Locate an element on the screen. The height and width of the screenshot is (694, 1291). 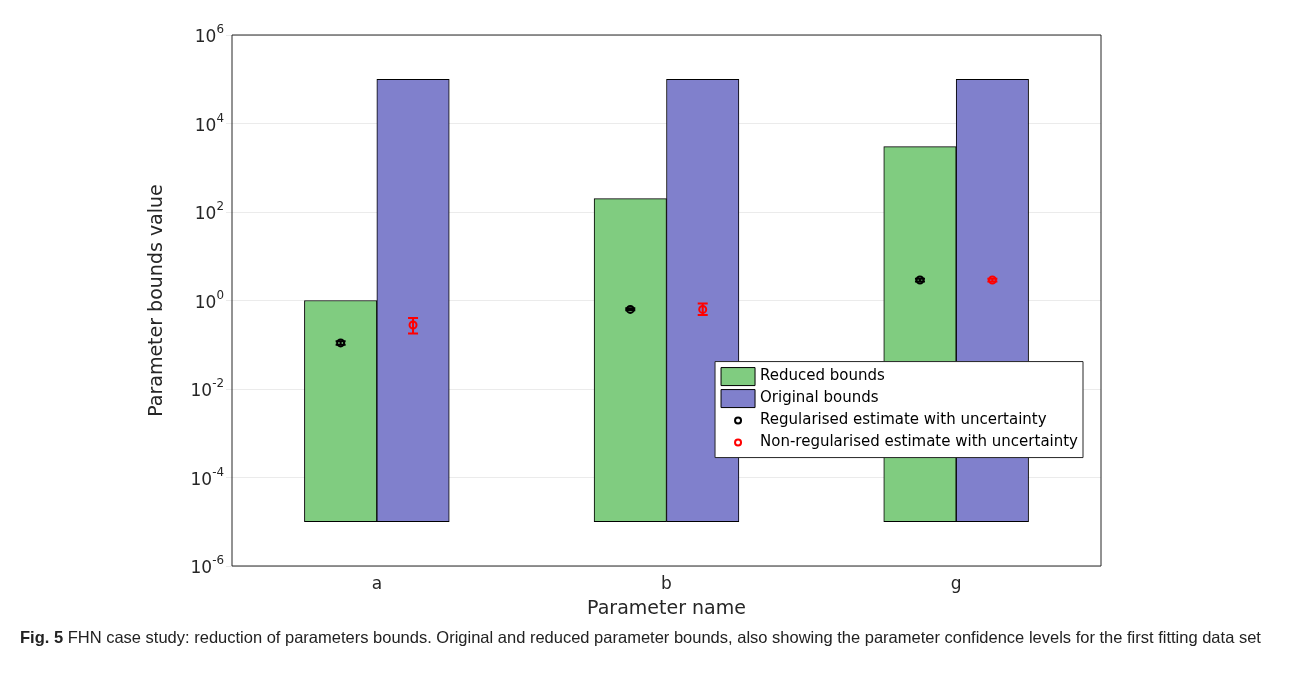
caption: Fig. 5 is located at coordinates (42, 637).